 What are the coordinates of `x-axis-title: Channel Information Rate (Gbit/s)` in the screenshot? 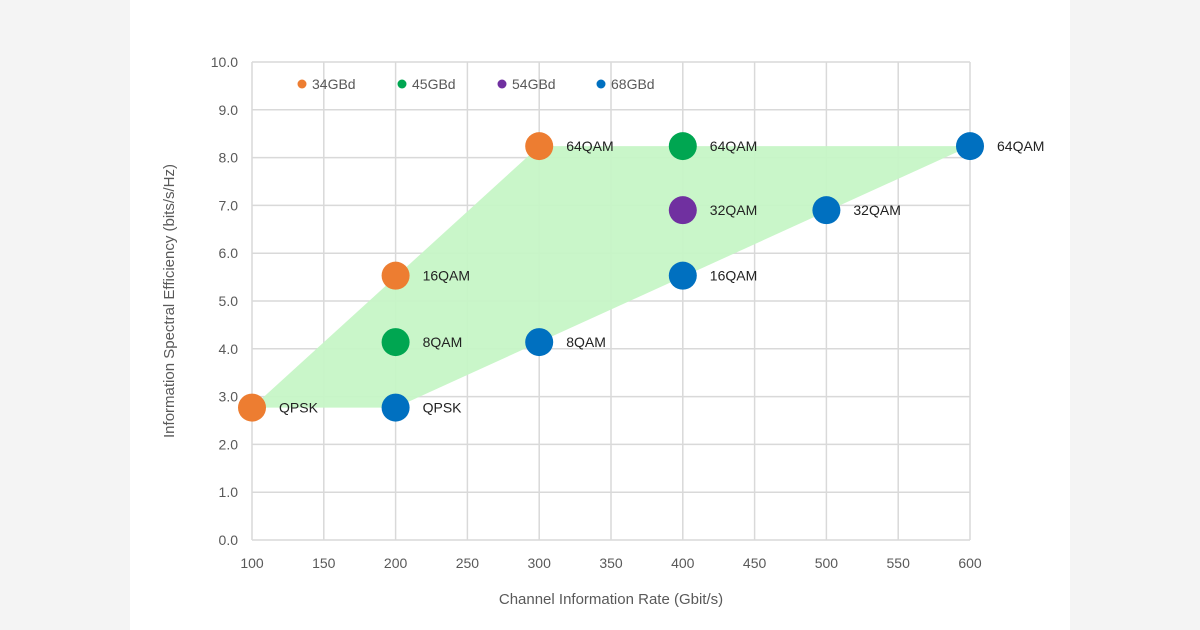 It's located at (611, 599).